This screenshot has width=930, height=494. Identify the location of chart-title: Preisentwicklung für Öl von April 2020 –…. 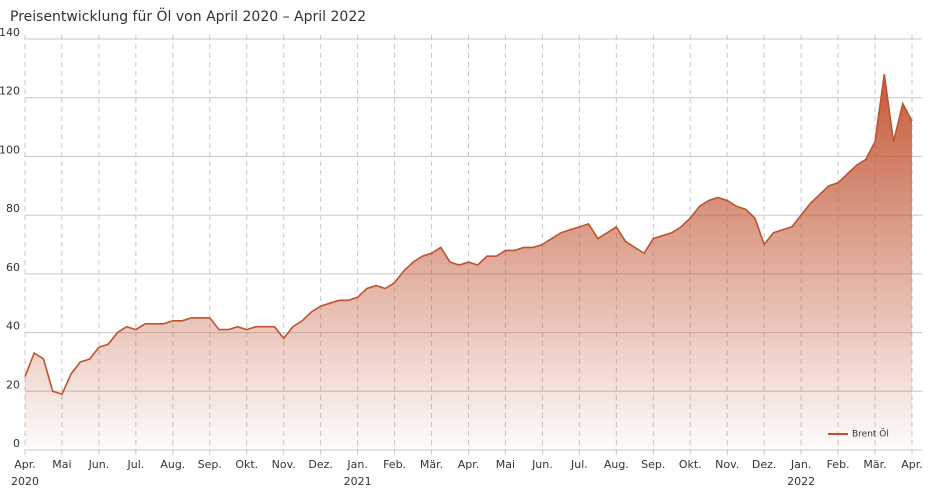
(188, 16).